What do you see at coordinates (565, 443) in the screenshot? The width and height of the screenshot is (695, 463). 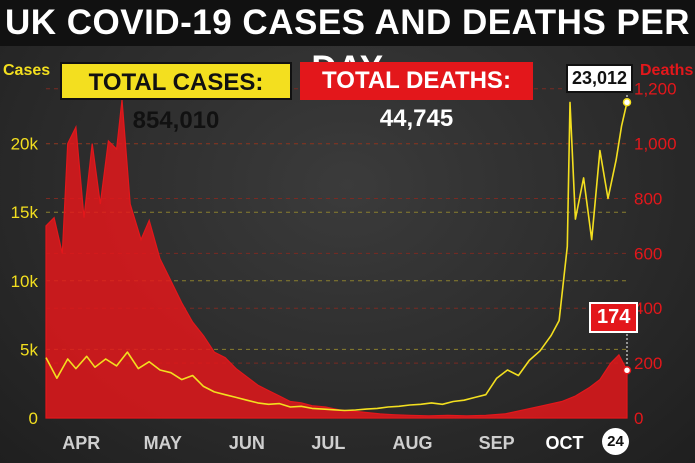 I see `month-label: OCT` at bounding box center [565, 443].